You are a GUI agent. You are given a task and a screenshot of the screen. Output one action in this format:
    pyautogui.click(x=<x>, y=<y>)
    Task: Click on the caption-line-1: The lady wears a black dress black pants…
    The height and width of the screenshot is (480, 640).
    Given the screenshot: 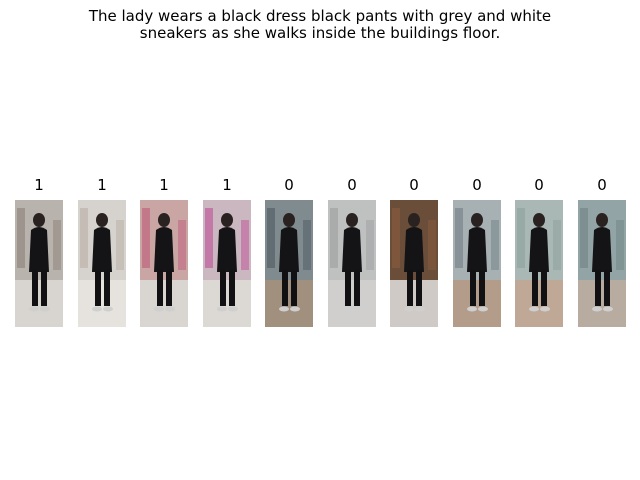 What is the action you would take?
    pyautogui.click(x=320, y=16)
    